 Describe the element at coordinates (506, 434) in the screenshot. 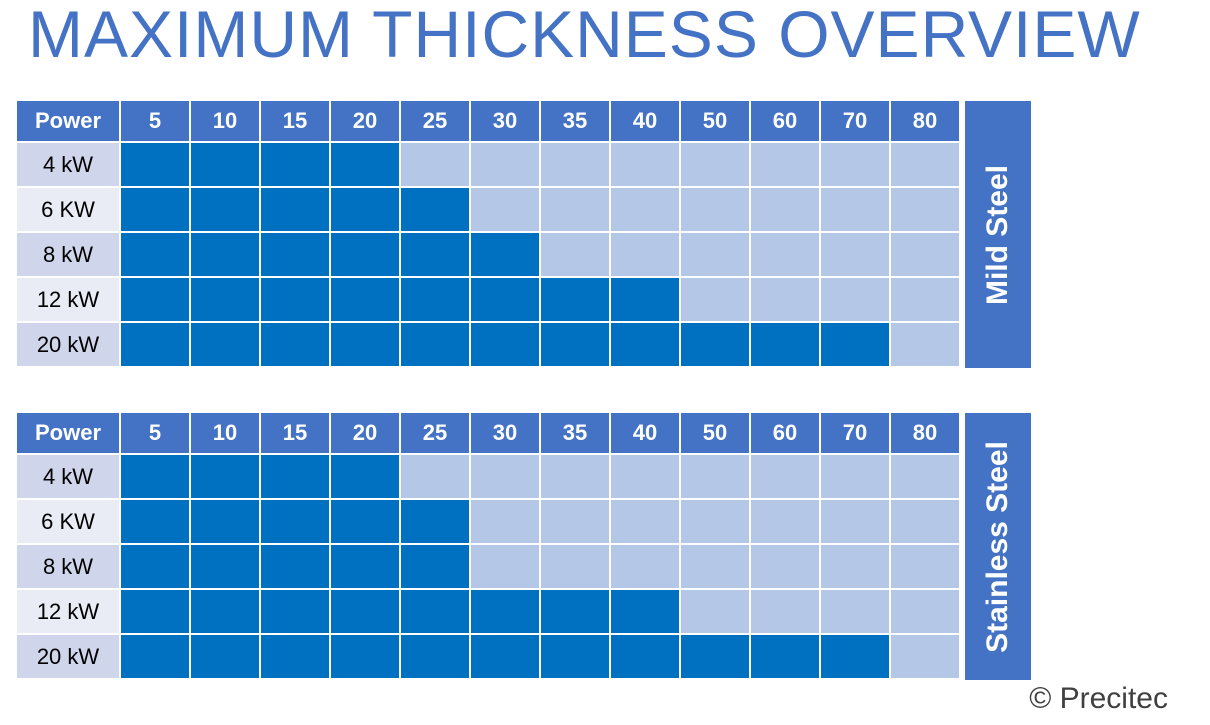

I see `column-header: 30` at that location.